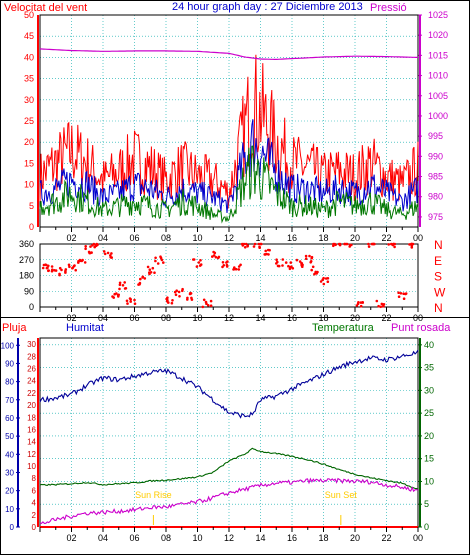 The width and height of the screenshot is (470, 555). What do you see at coordinates (9, 491) in the screenshot?
I see `humidity-axis-tick-label: 20` at bounding box center [9, 491].